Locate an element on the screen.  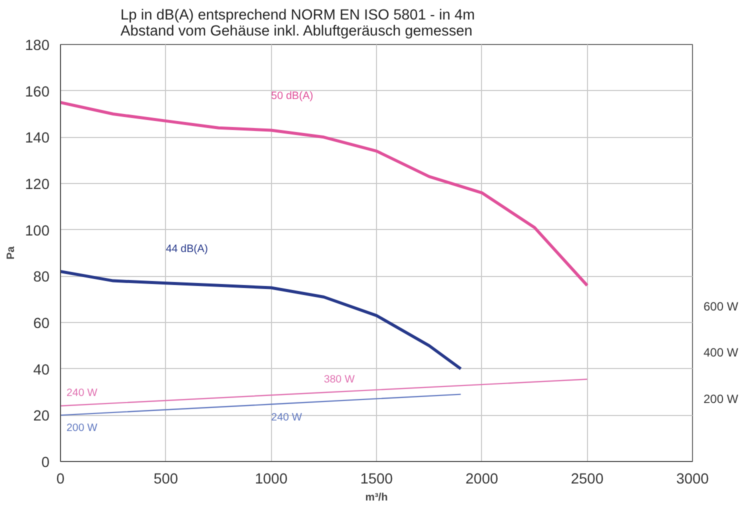
y-tick-label: 140 is located at coordinates (37, 138).